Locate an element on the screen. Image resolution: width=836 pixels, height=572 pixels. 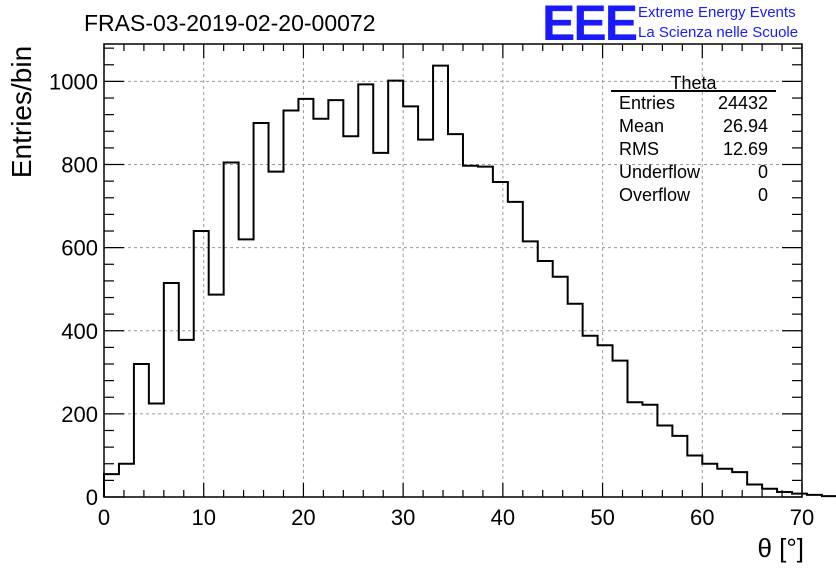
y-tick-label: 1000 is located at coordinates (73, 81).